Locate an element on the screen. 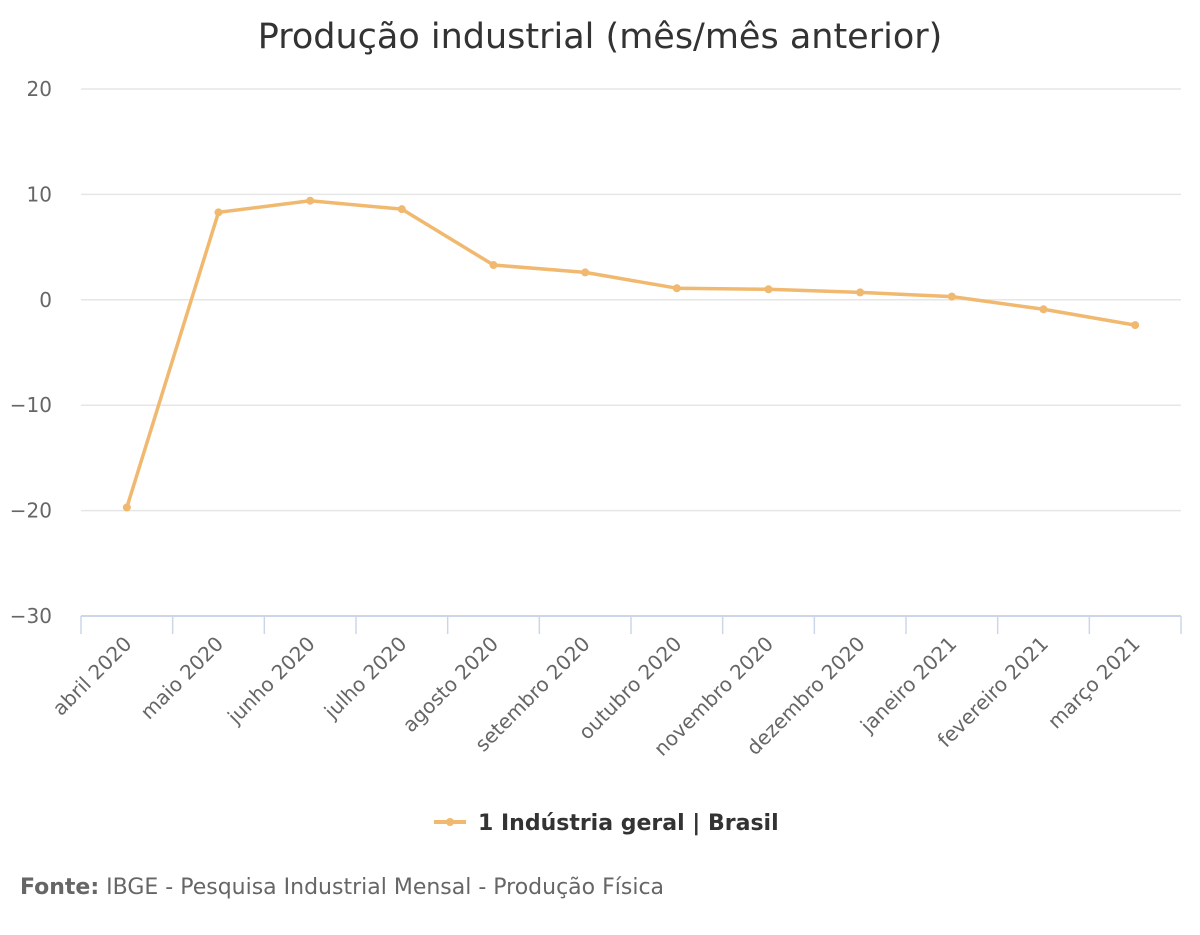 Image resolution: width=1200 pixels, height=935 pixels. x-tick-label: junho 2020 is located at coordinates (271, 681).